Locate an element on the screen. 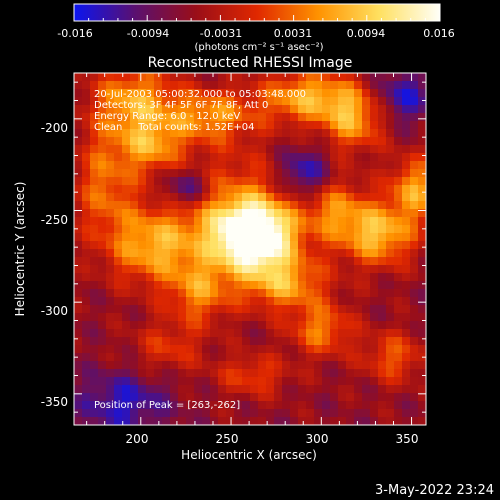 Image resolution: width=500 pixels, height=500 pixels. colorbar-ticks is located at coordinates (257, 18).